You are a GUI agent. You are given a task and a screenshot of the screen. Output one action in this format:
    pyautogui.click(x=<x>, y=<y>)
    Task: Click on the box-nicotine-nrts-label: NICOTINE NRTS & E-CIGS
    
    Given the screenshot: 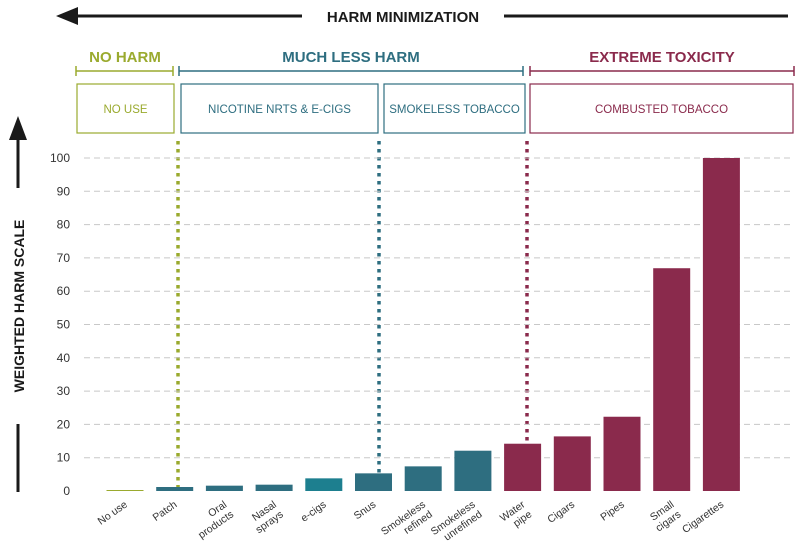 What is the action you would take?
    pyautogui.click(x=279, y=110)
    